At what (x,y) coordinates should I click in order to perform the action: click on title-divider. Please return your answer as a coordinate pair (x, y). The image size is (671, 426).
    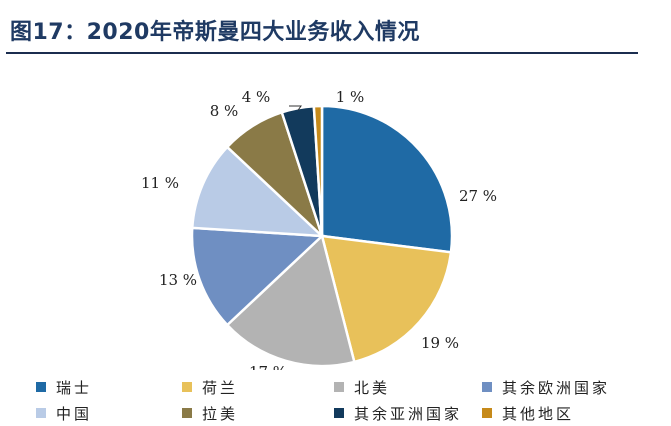
    Looking at the image, I should click on (322, 53).